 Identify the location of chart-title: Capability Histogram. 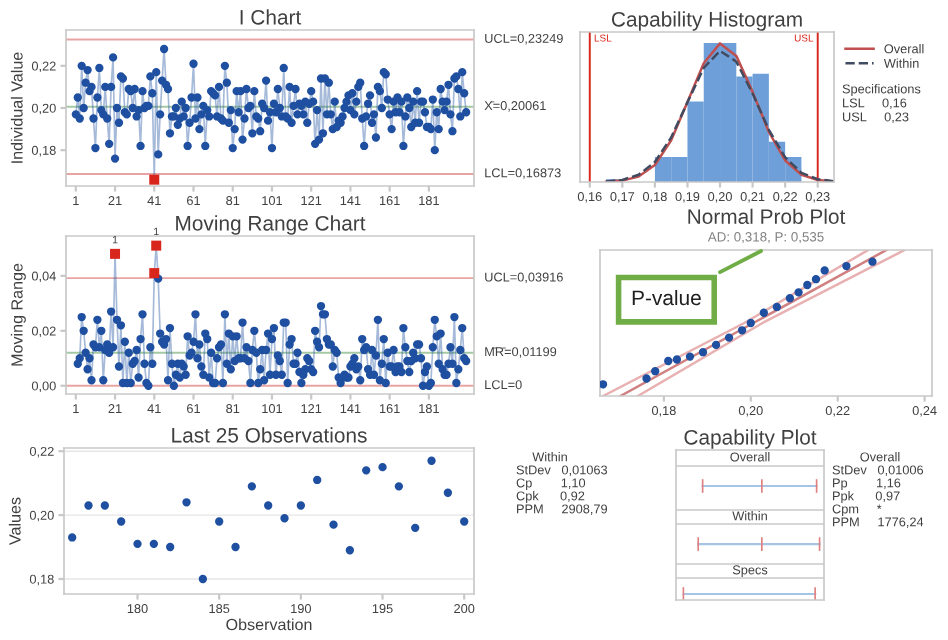
(706, 21).